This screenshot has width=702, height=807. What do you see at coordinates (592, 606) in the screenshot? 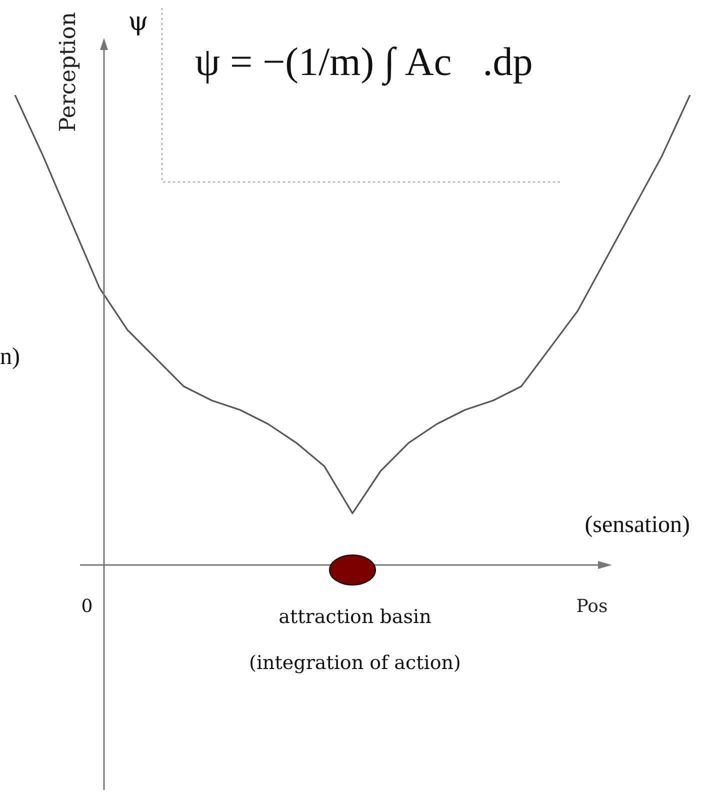
I see `x-axis-title: Pos` at bounding box center [592, 606].